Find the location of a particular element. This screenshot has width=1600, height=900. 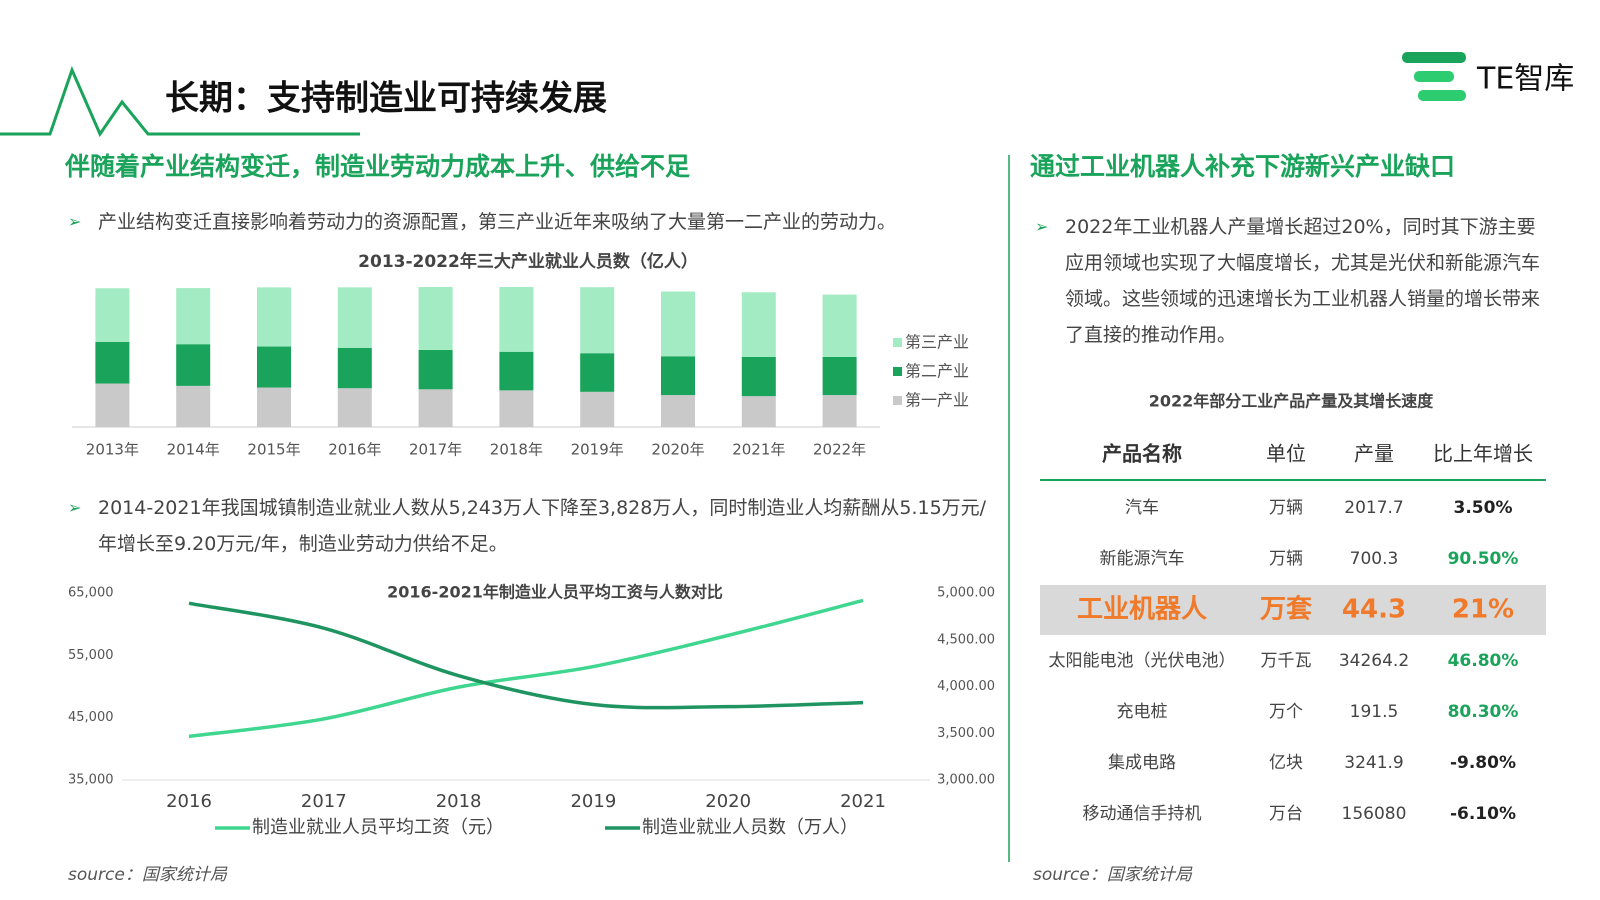

y-tick-label: 65,000 is located at coordinates (91, 593).